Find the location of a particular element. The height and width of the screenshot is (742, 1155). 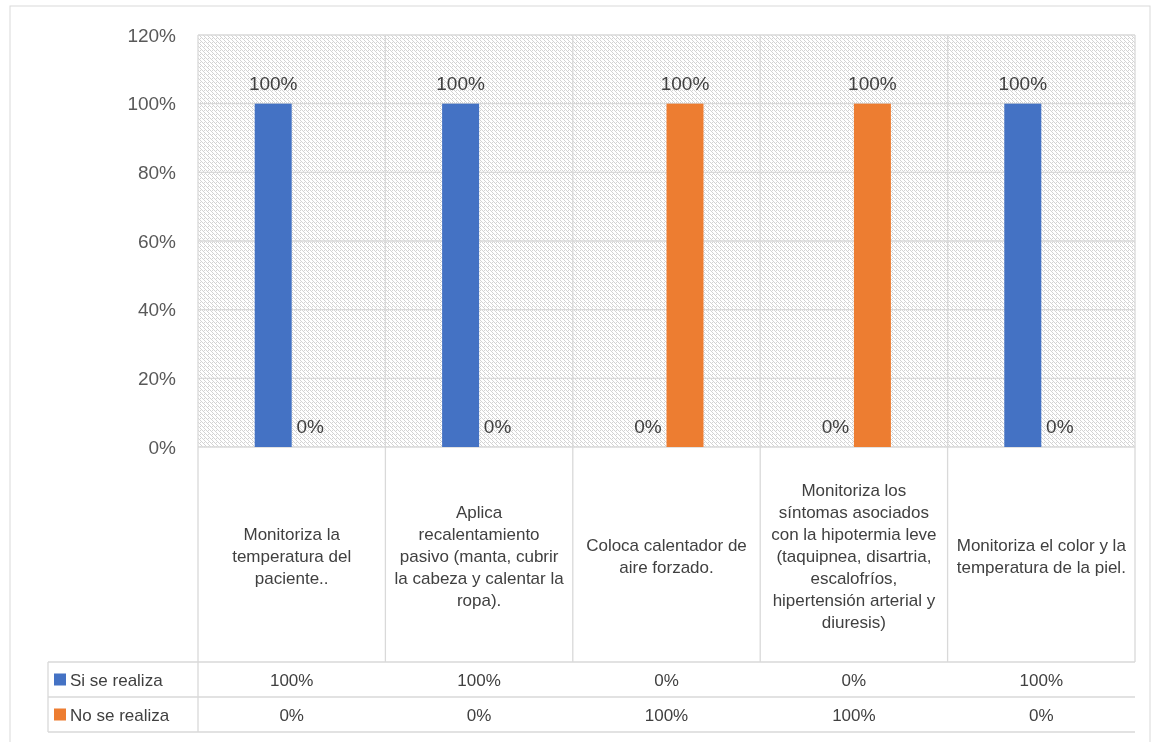

x-tick-label: Monitoriza los síntomas asociados con la hipotermia leve (taquipnea, disartria, escalofríos, hipertensión arterial y diuresis) is located at coordinates (854, 556).